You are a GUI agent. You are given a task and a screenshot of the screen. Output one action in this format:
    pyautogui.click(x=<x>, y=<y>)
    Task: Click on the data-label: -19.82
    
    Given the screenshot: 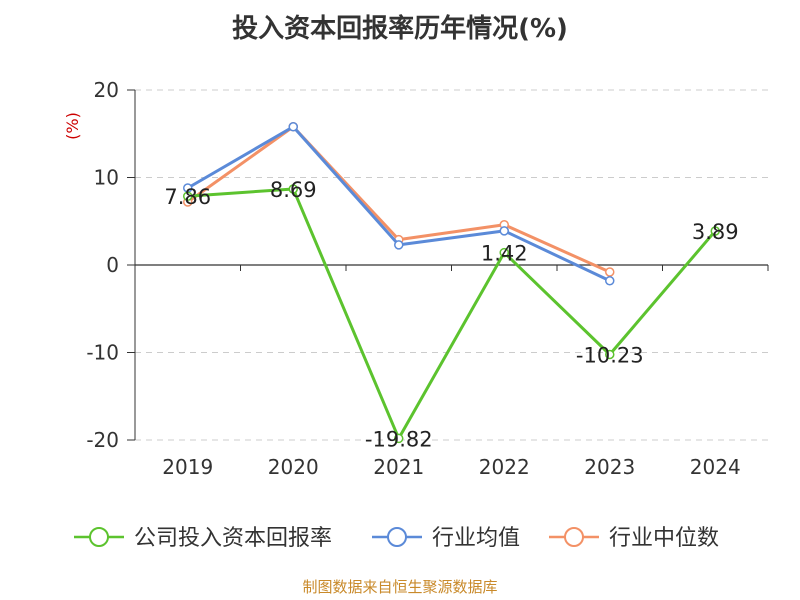 What is the action you would take?
    pyautogui.click(x=399, y=439)
    